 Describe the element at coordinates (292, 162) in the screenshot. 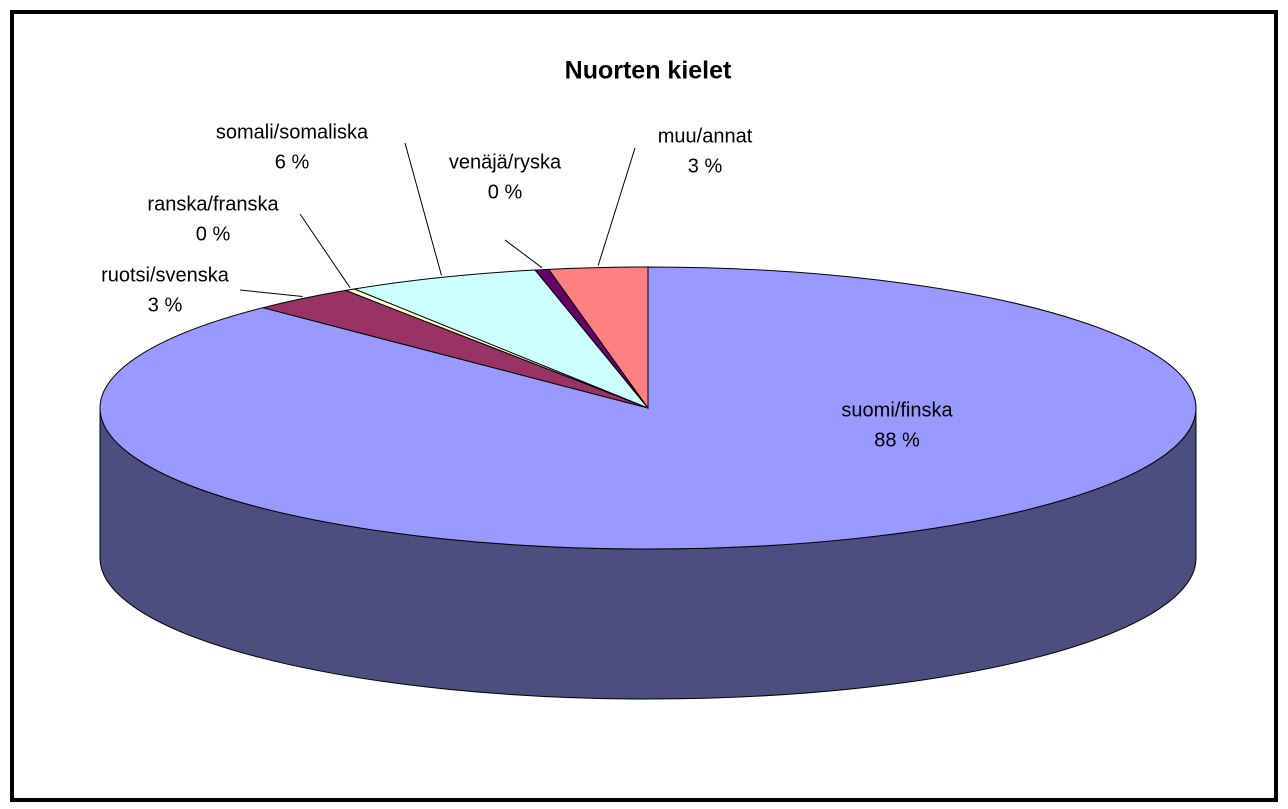

I see `slice-value-label: 6 %` at that location.